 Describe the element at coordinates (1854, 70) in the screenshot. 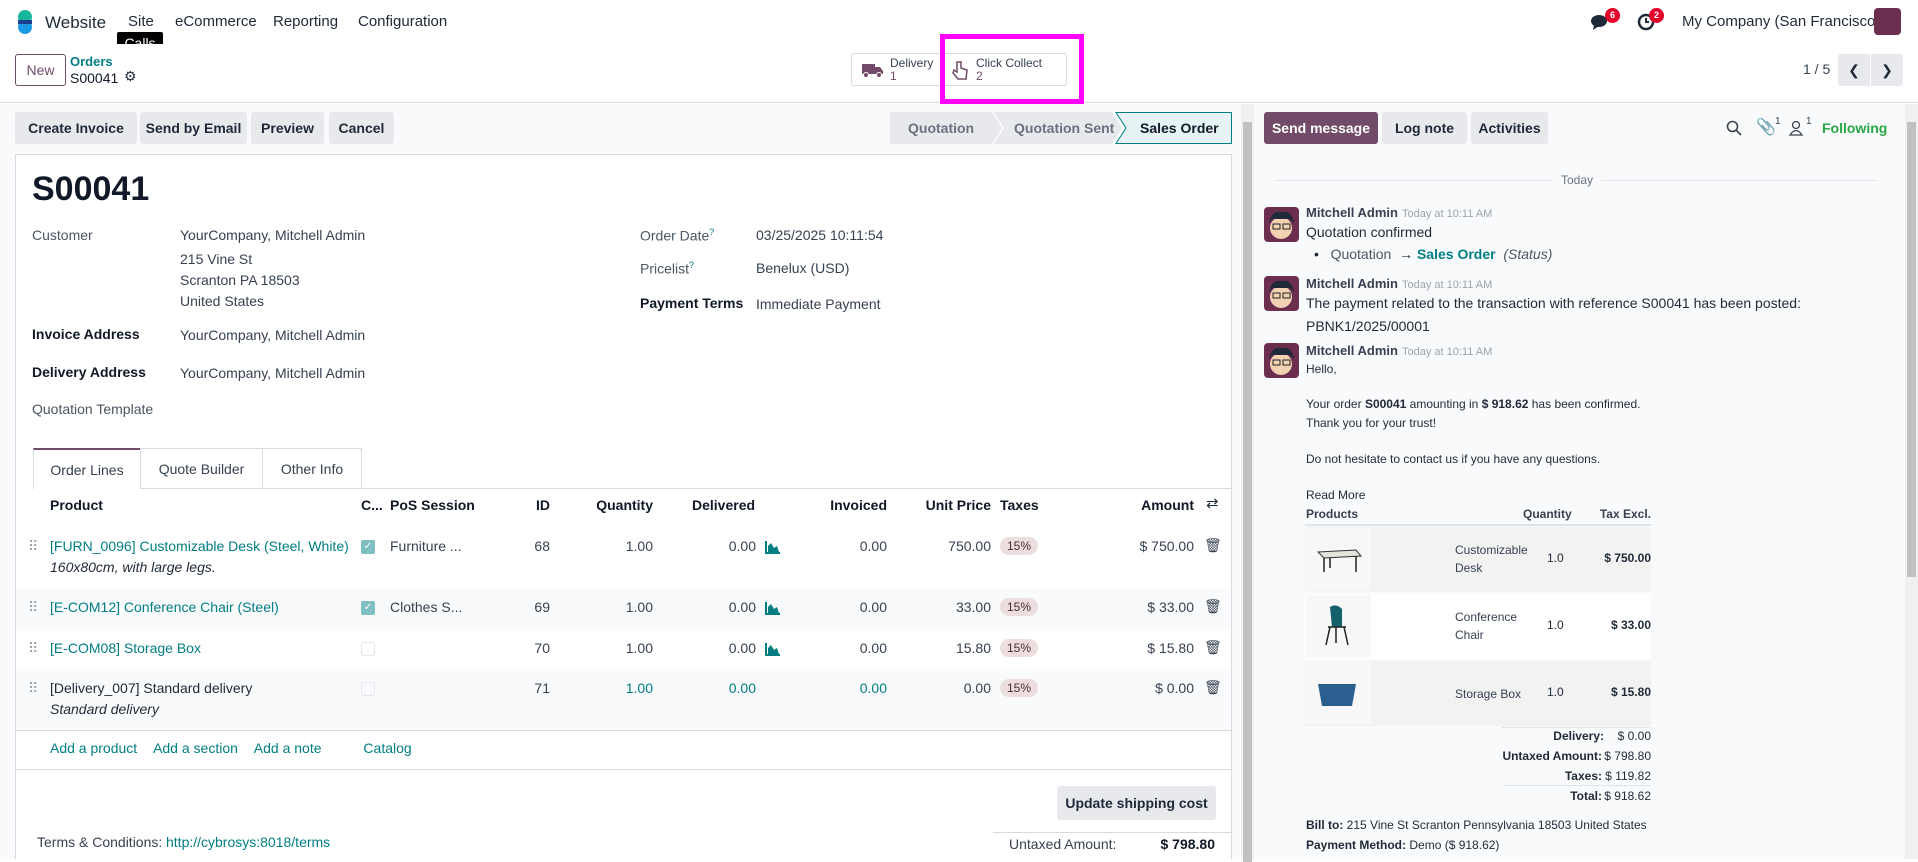

I see `pager-previous-button: ❮` at that location.